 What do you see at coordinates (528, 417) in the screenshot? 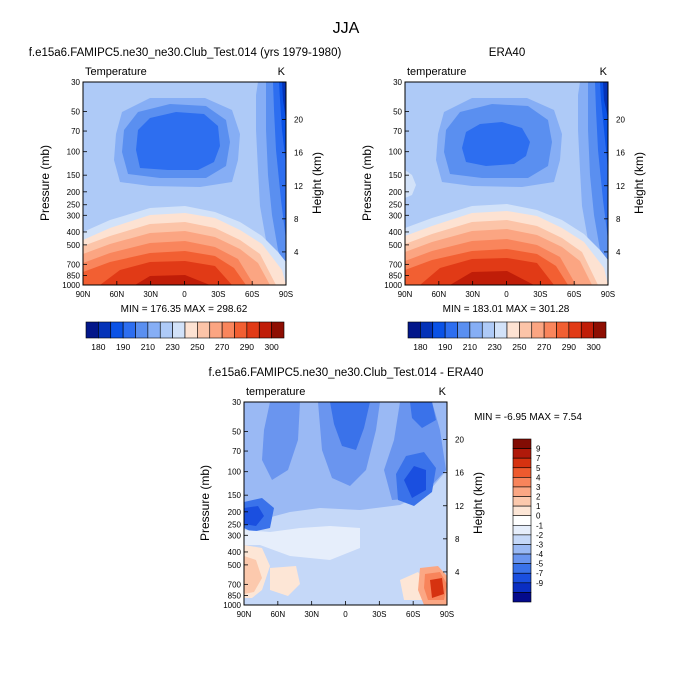
I see `min-max-stats: MIN = -6.95 MAX = 7.54` at bounding box center [528, 417].